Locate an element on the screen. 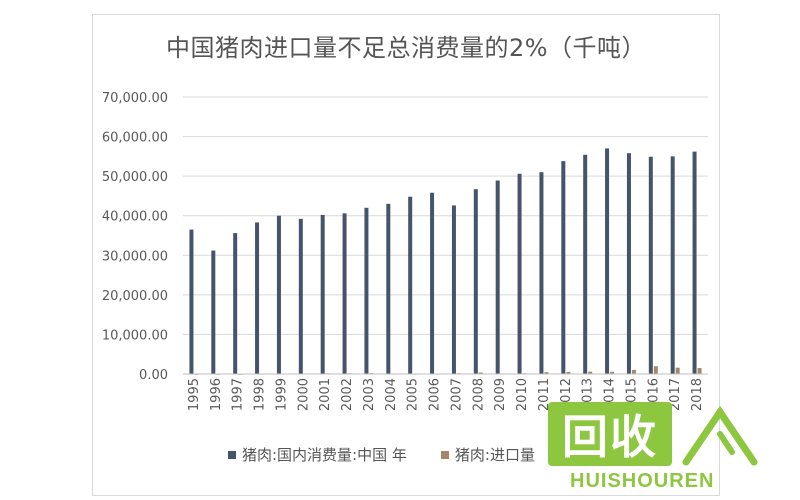 This screenshot has width=800, height=500. x-tick-label: 1998 is located at coordinates (260, 394).